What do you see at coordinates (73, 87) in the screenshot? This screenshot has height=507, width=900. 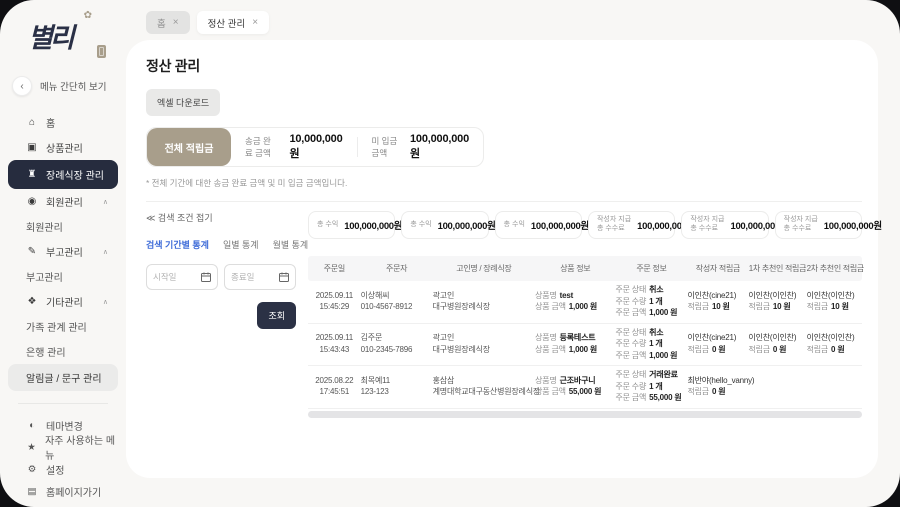 I see `collapse-sidebar-label: 메뉴 간단히 보기` at bounding box center [73, 87].